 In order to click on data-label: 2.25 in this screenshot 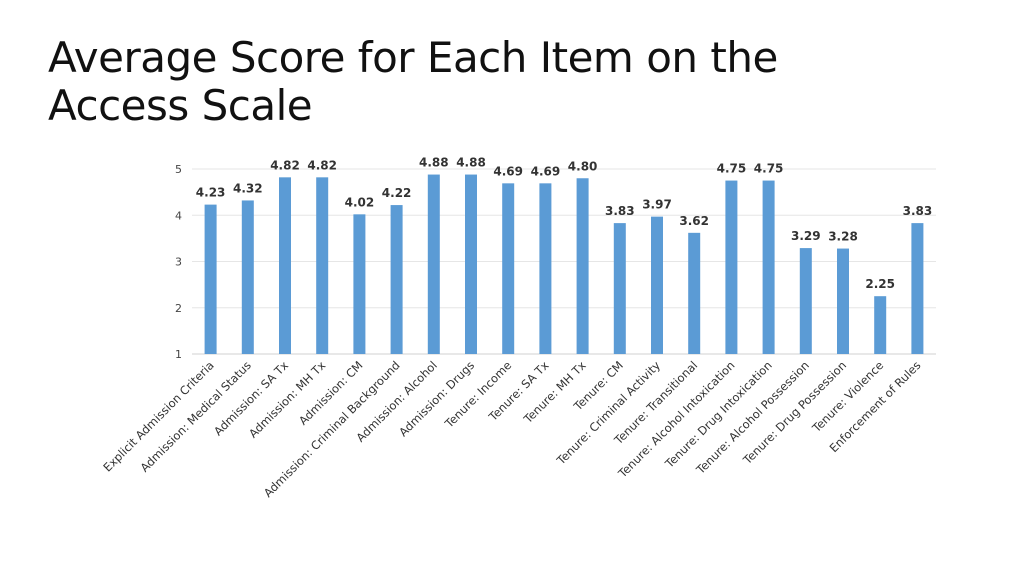, I will do `click(880, 284)`.